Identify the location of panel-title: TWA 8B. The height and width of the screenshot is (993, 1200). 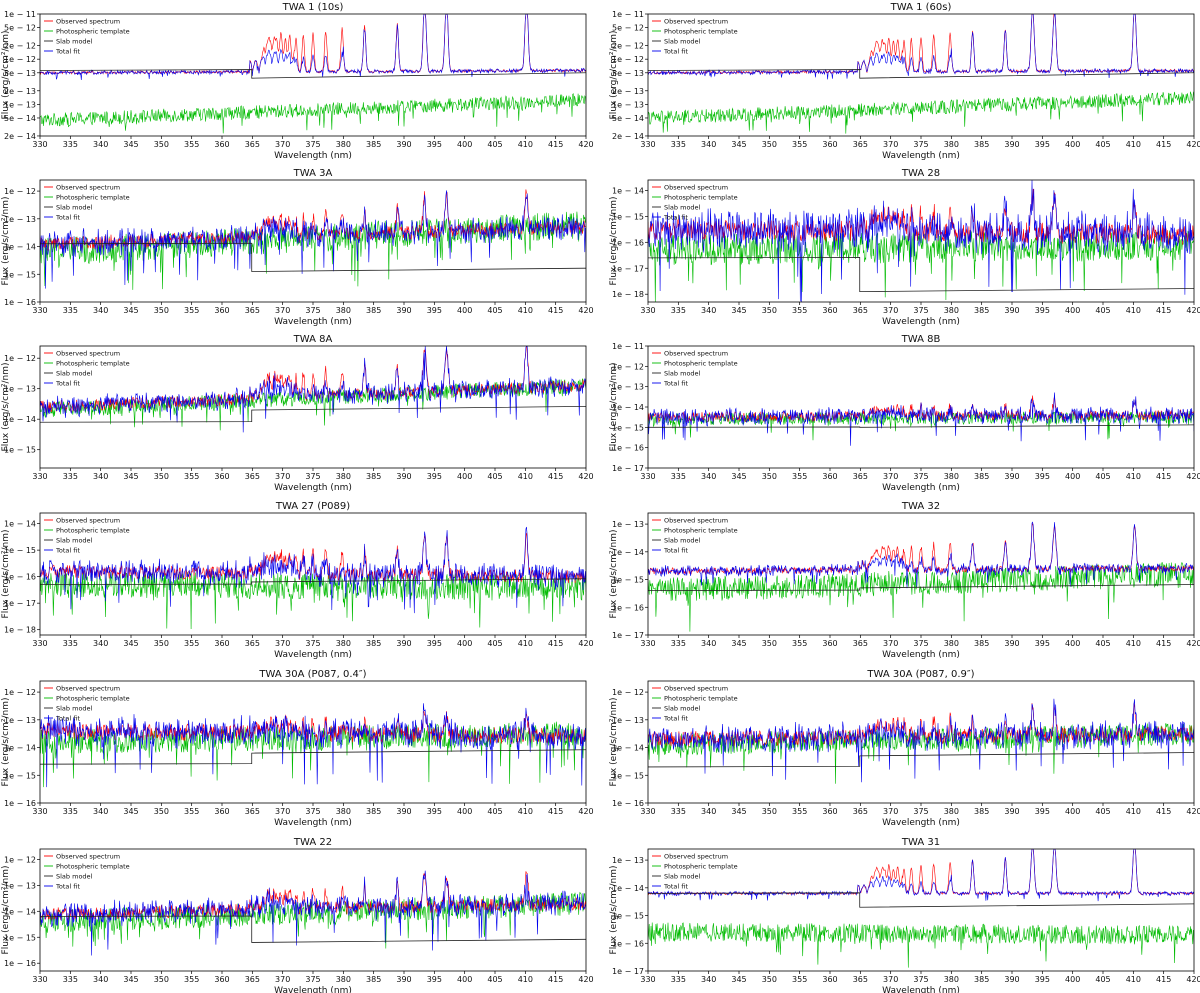
(921, 339).